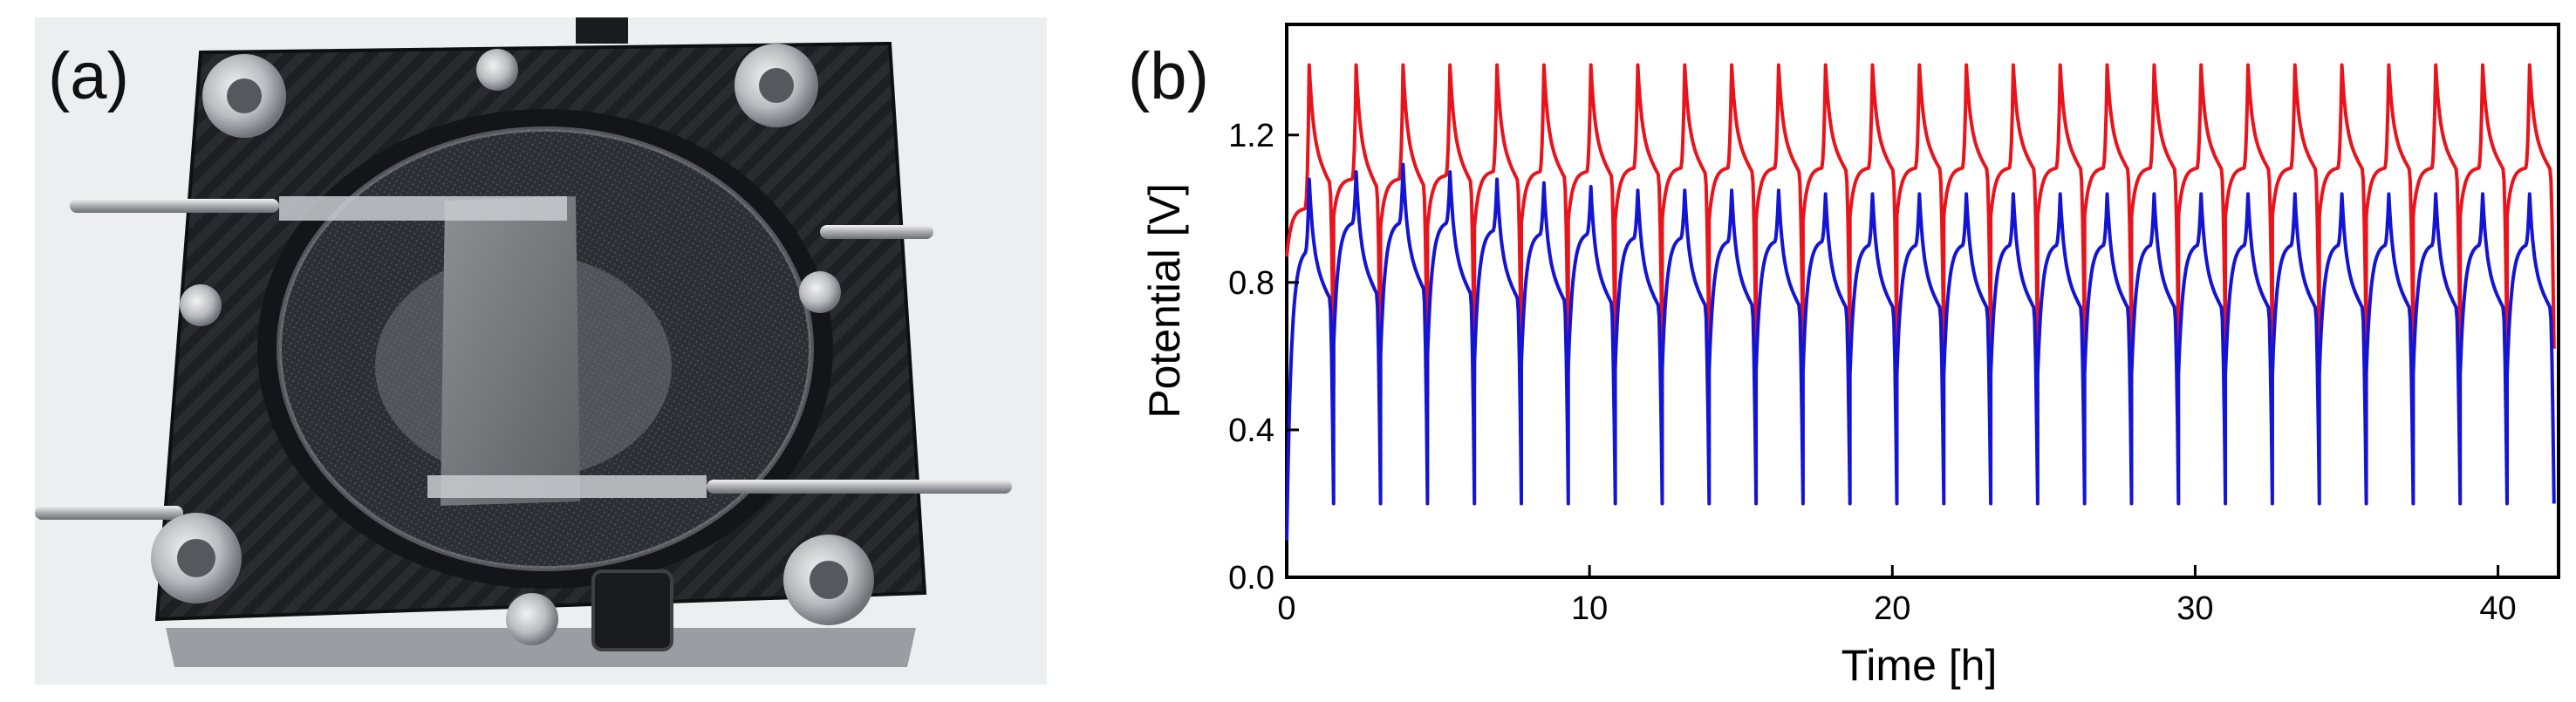 The height and width of the screenshot is (702, 2576). I want to click on x-tick-label: 10, so click(1589, 608).